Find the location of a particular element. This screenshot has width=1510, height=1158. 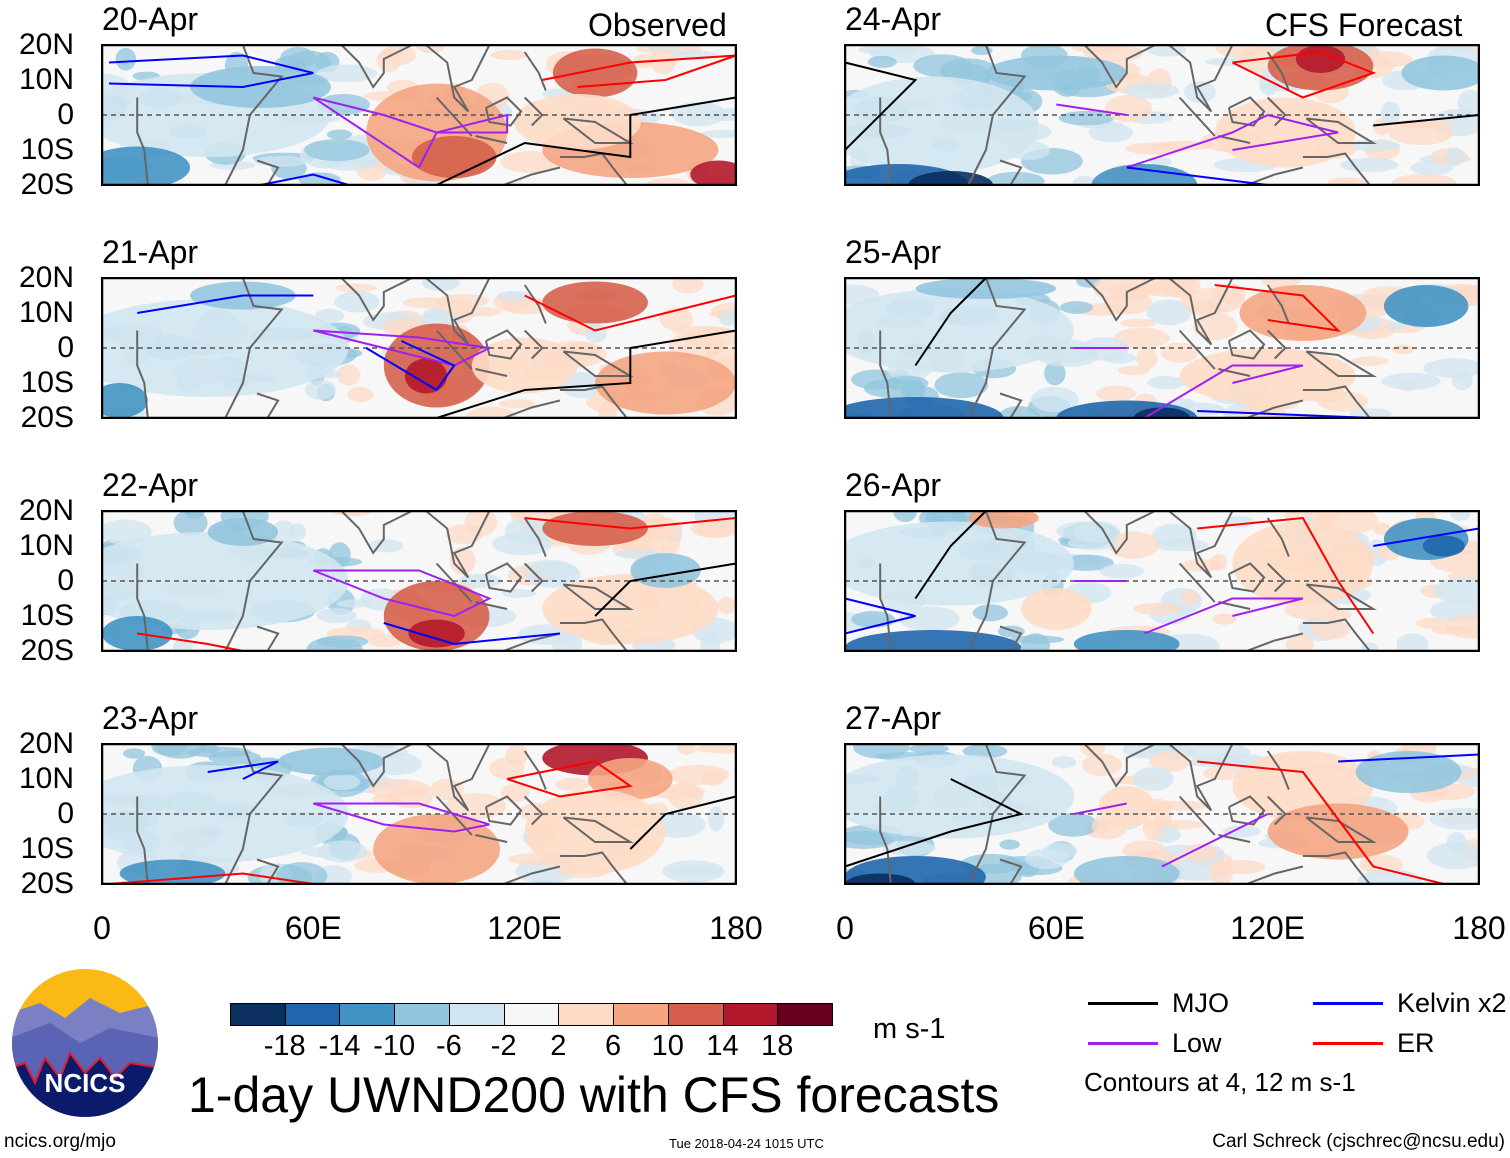

lat-tick-label: 20S is located at coordinates (47, 883).